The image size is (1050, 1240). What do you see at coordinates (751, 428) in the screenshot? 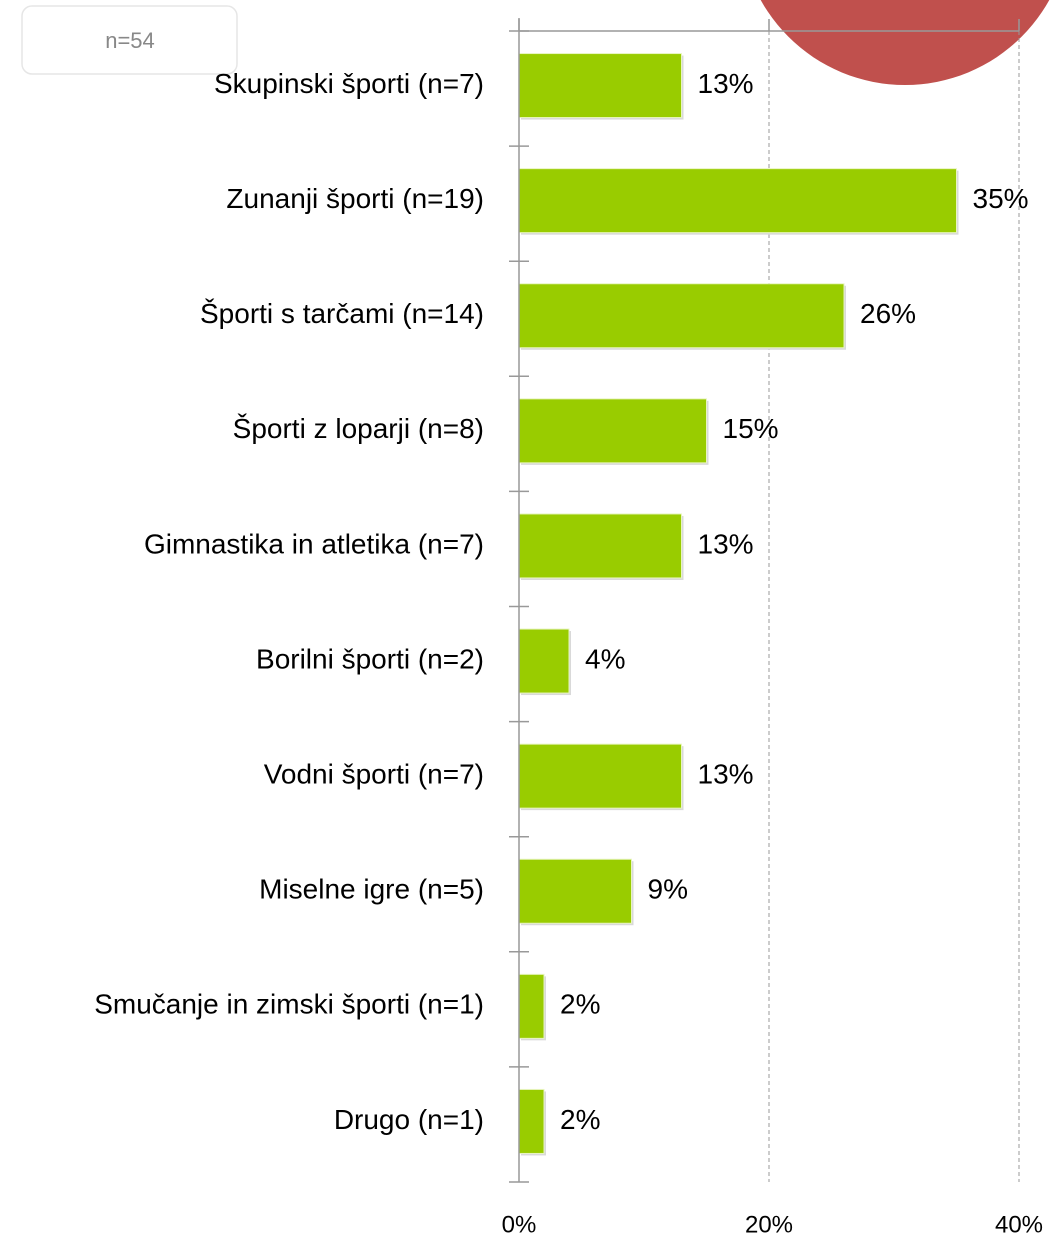
I see `value-label: 15%` at bounding box center [751, 428].